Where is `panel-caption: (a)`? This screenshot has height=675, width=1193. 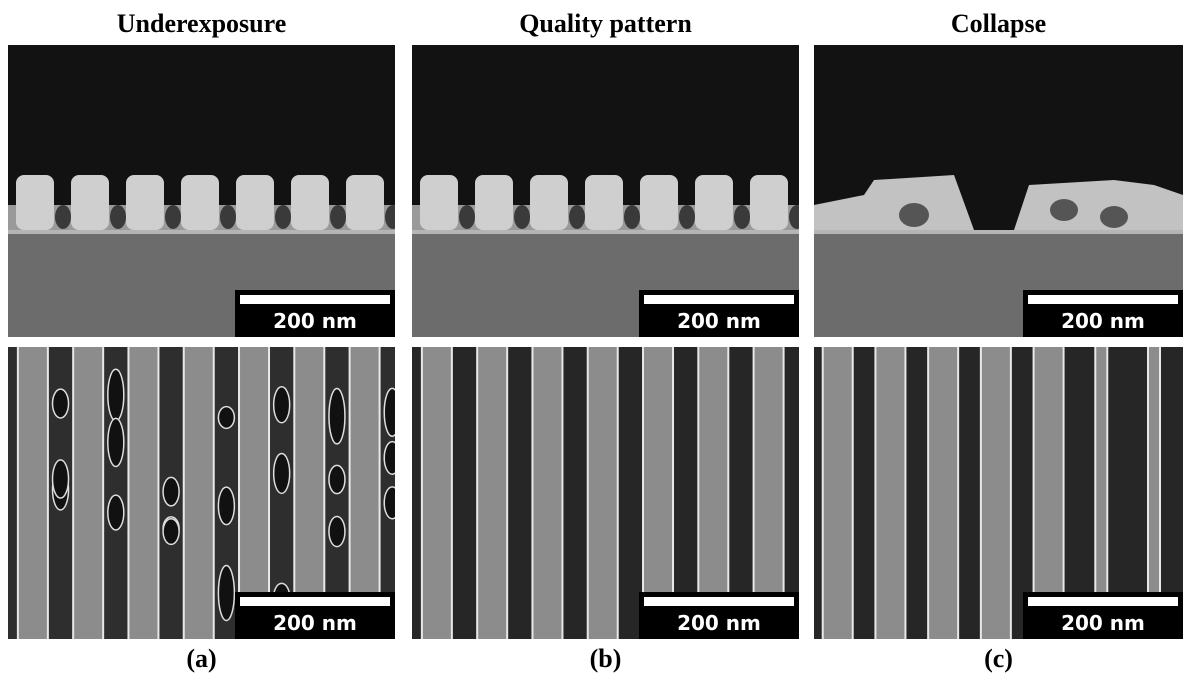
panel-caption: (a) is located at coordinates (201, 658).